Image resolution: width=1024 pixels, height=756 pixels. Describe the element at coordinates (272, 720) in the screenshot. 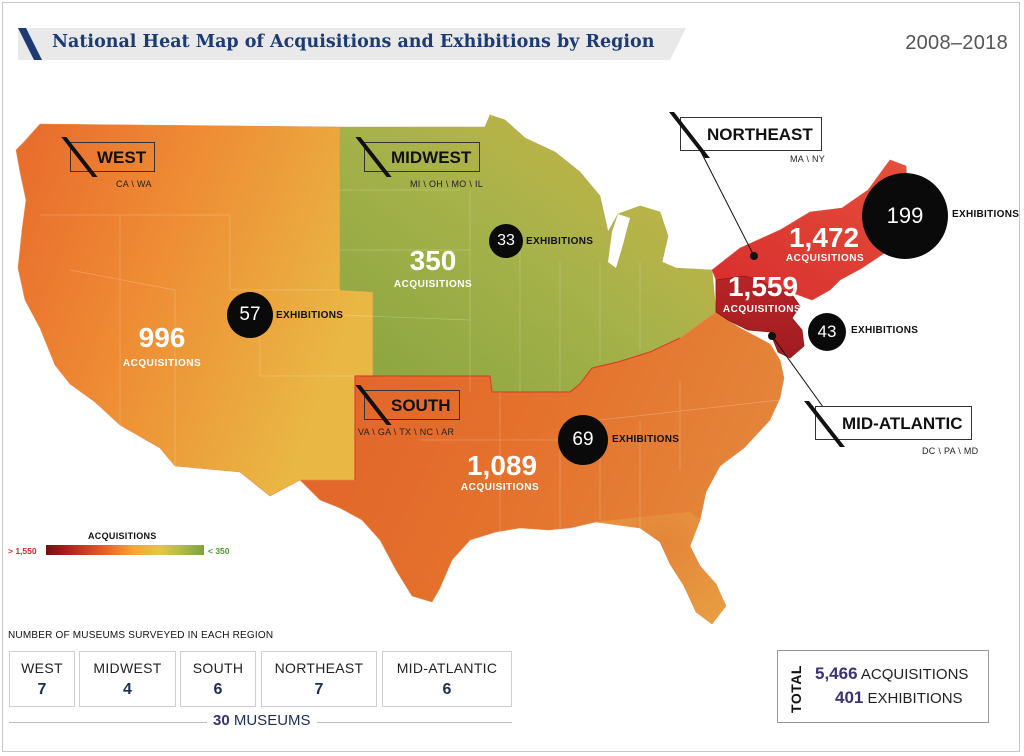

I see `museums-total-label: MUSEUMS` at that location.